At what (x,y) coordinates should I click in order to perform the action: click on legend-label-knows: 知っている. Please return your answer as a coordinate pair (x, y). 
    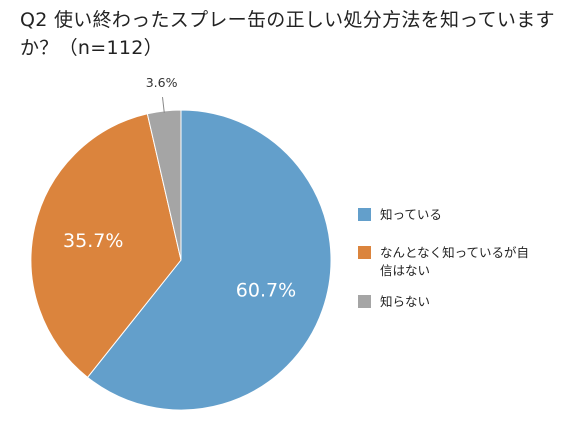
    Looking at the image, I should click on (411, 214).